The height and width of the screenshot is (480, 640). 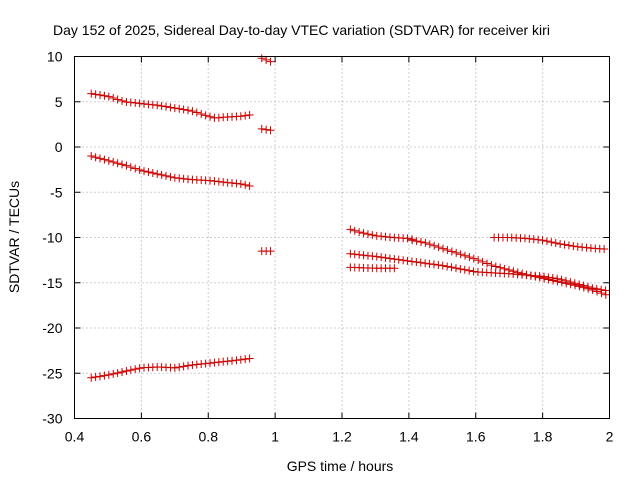 I want to click on x-tick-label: 1.8, so click(x=543, y=437).